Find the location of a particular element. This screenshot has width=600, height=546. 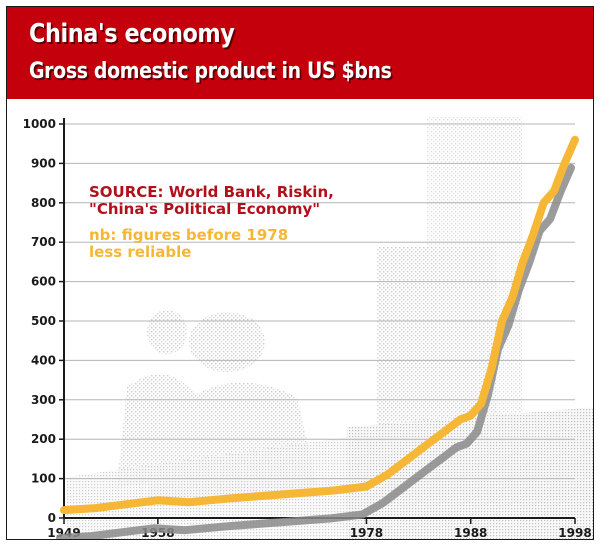

gdp-point-1996 is located at coordinates (554, 191).